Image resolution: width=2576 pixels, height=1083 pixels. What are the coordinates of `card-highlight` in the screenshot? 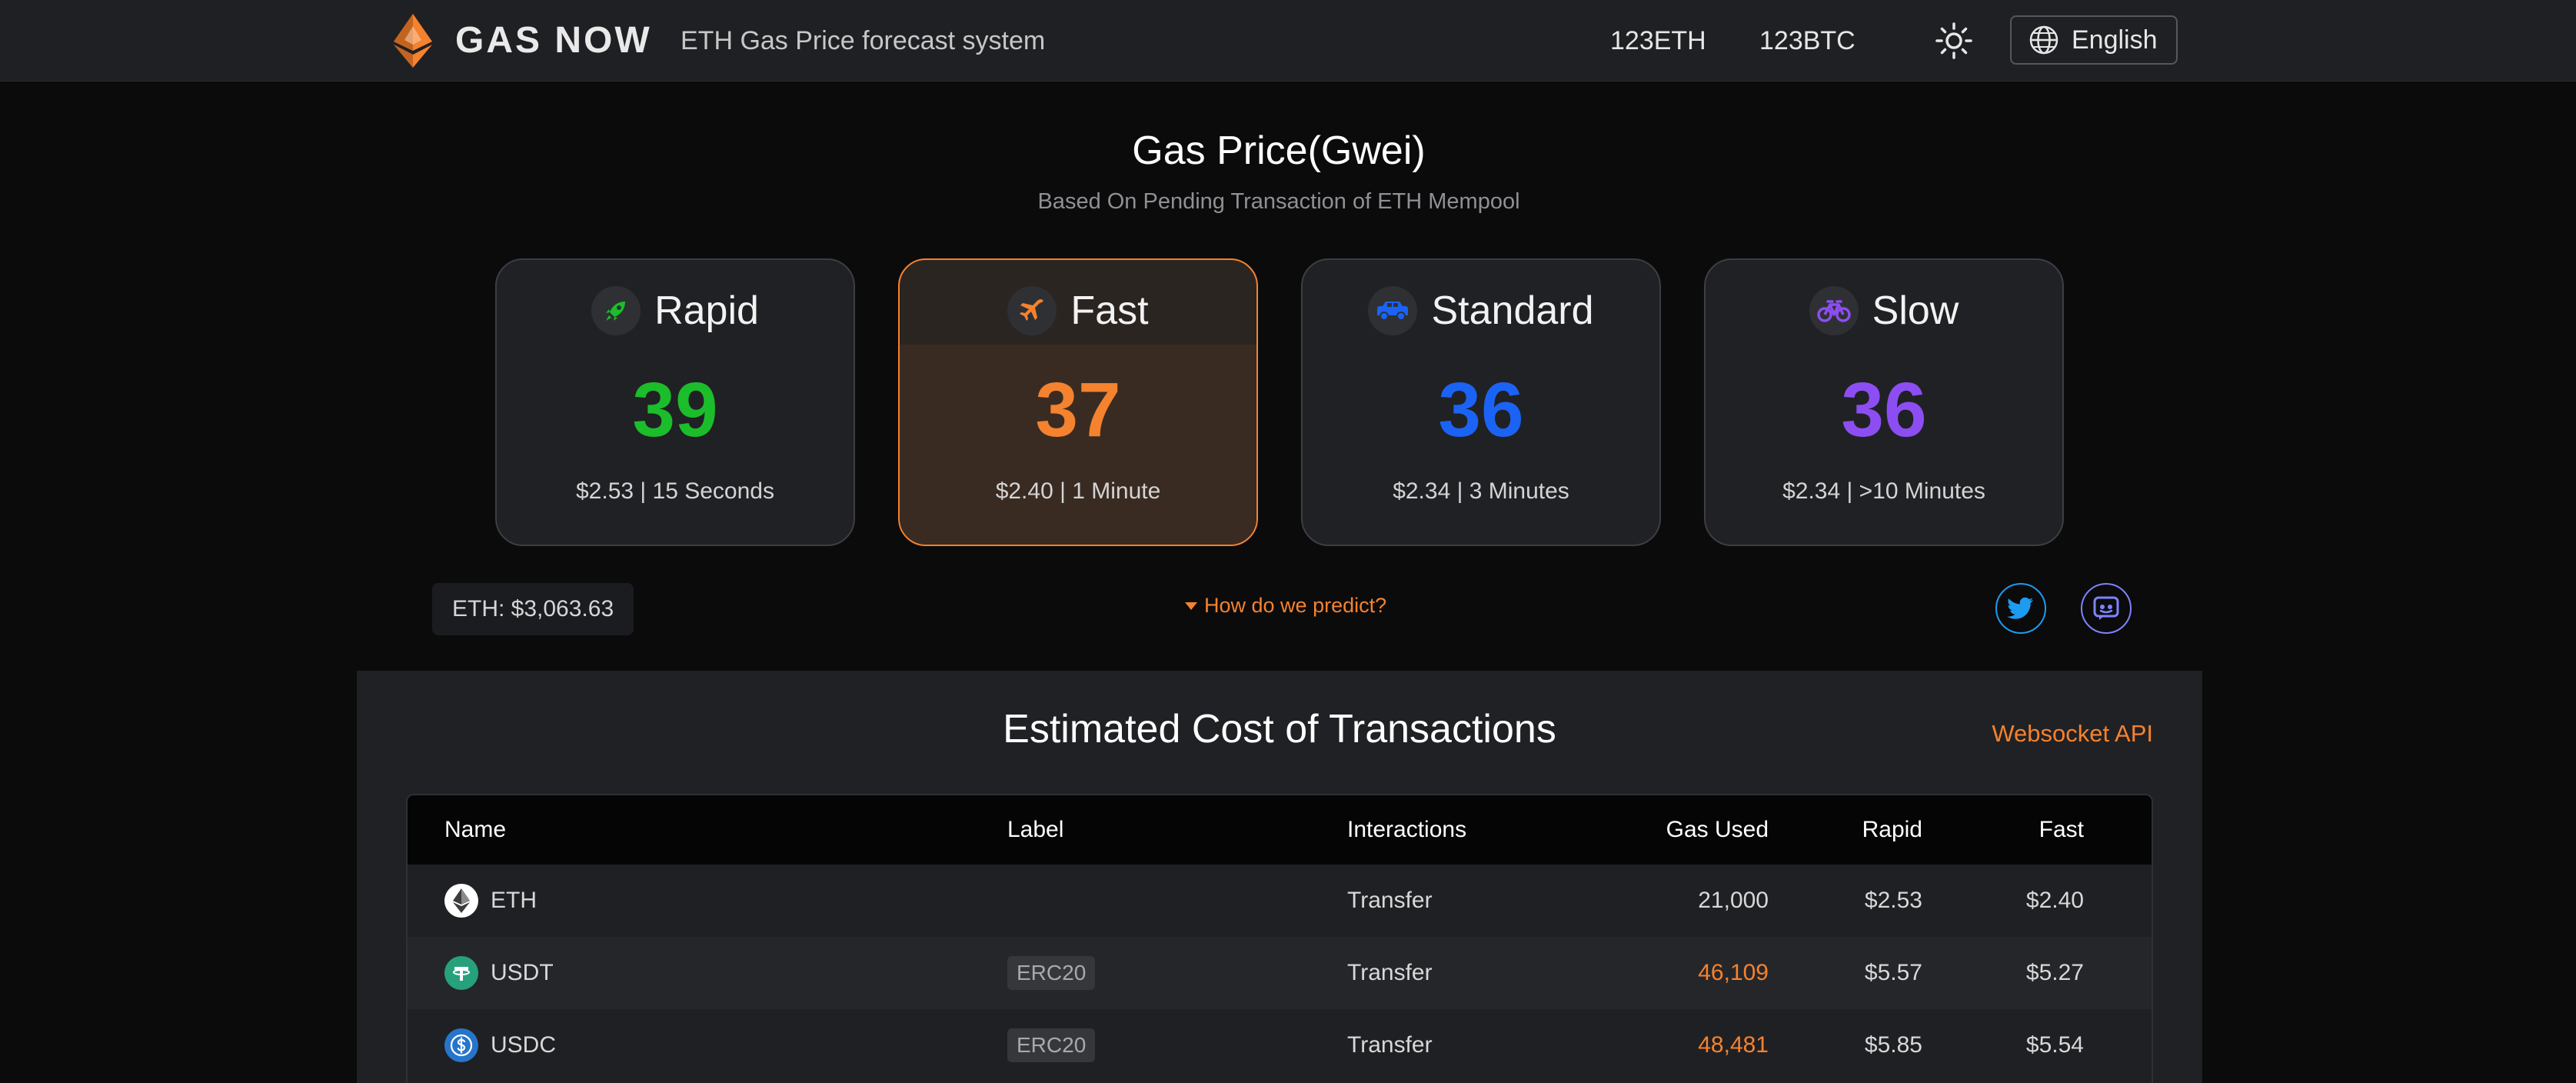 It's located at (1078, 445).